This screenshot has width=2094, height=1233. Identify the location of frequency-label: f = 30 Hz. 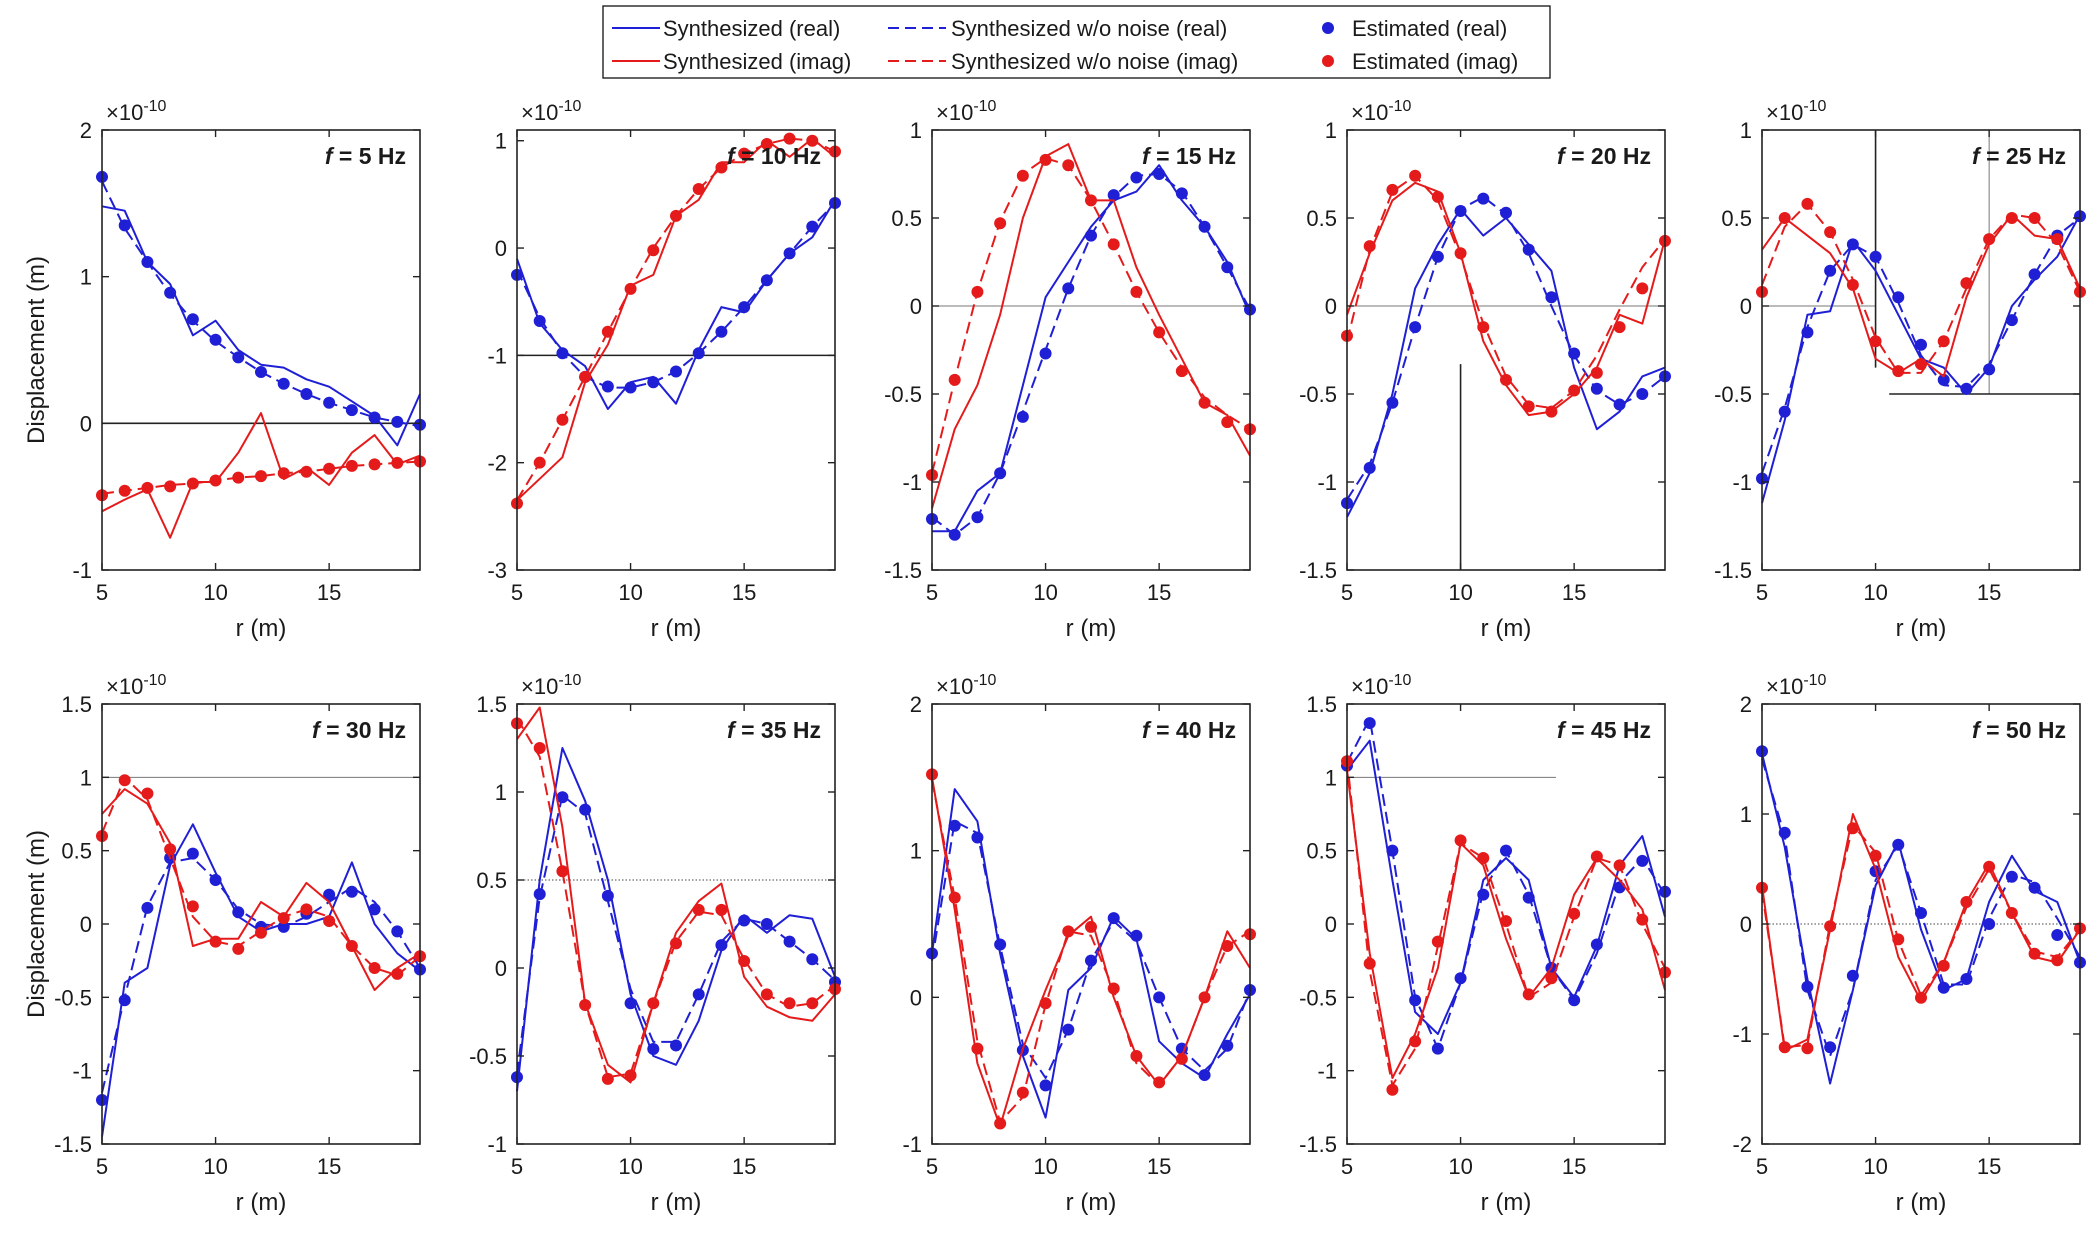
(359, 730).